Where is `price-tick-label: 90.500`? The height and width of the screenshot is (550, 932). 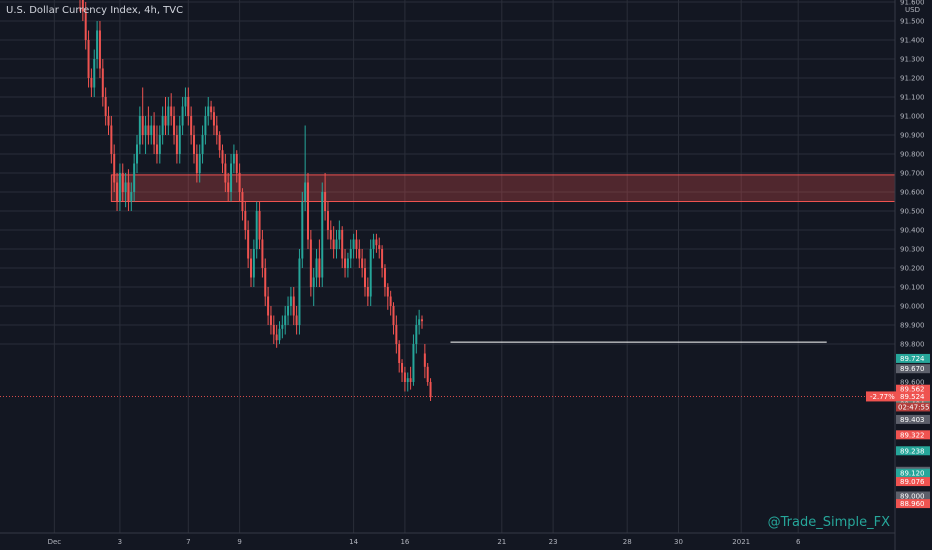
price-tick-label: 90.500 is located at coordinates (912, 212).